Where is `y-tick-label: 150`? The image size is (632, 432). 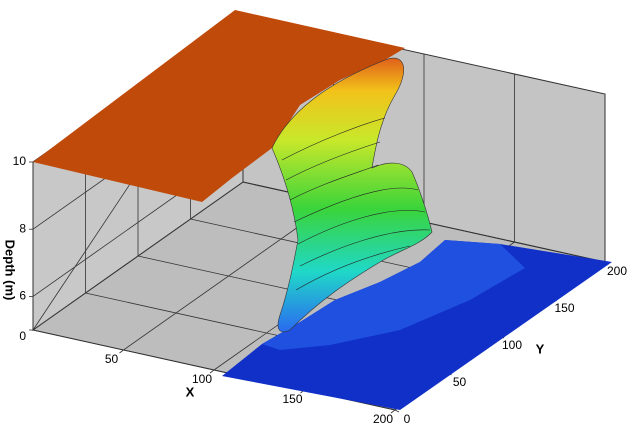
y-tick-label: 150 is located at coordinates (564, 308).